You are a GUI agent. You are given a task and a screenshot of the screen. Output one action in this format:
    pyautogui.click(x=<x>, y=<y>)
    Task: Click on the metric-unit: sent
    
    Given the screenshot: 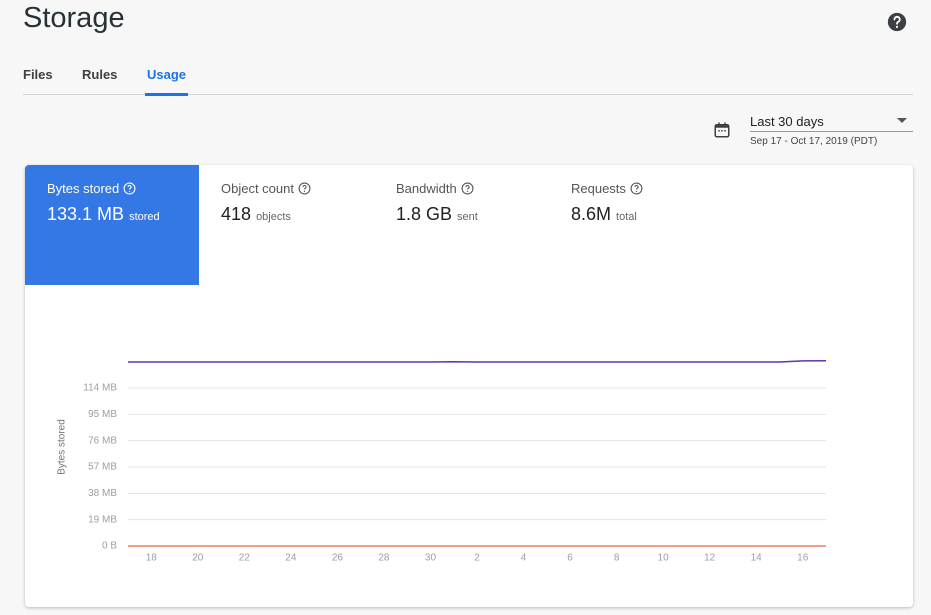 What is the action you would take?
    pyautogui.click(x=467, y=217)
    